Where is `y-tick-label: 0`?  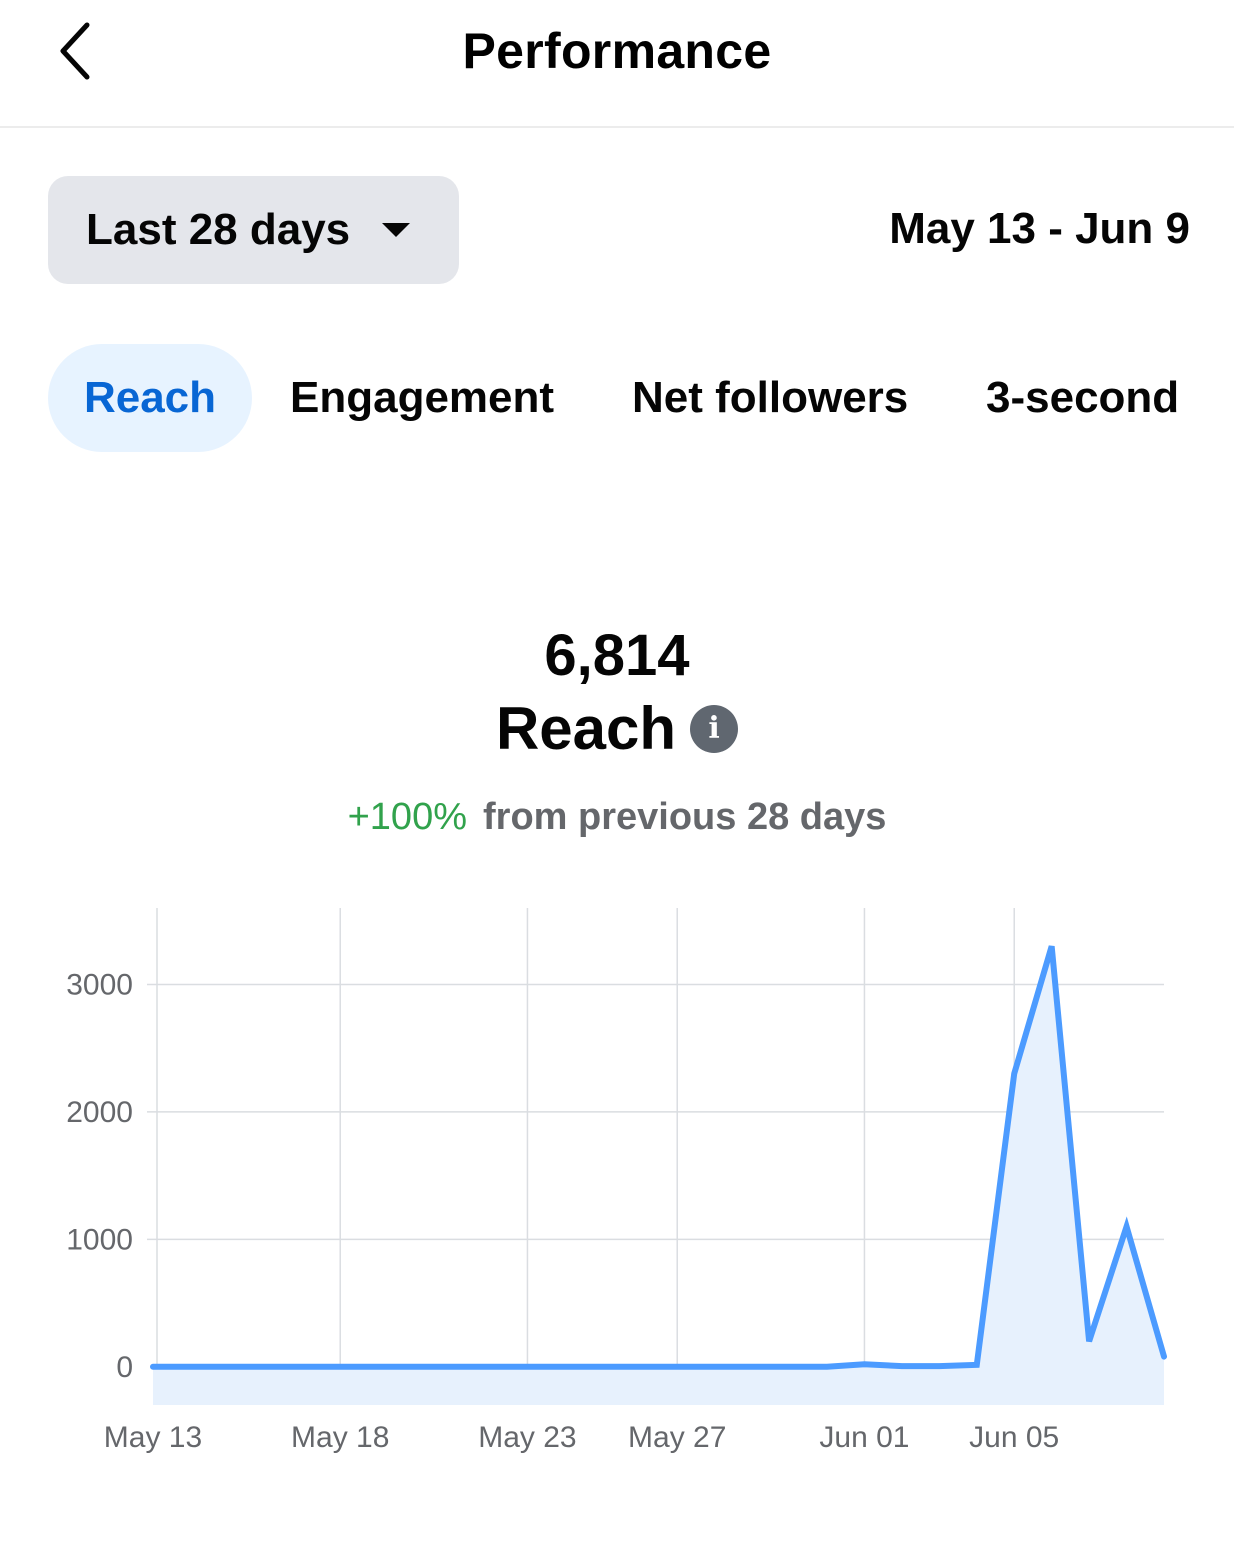 y-tick-label: 0 is located at coordinates (124, 1367).